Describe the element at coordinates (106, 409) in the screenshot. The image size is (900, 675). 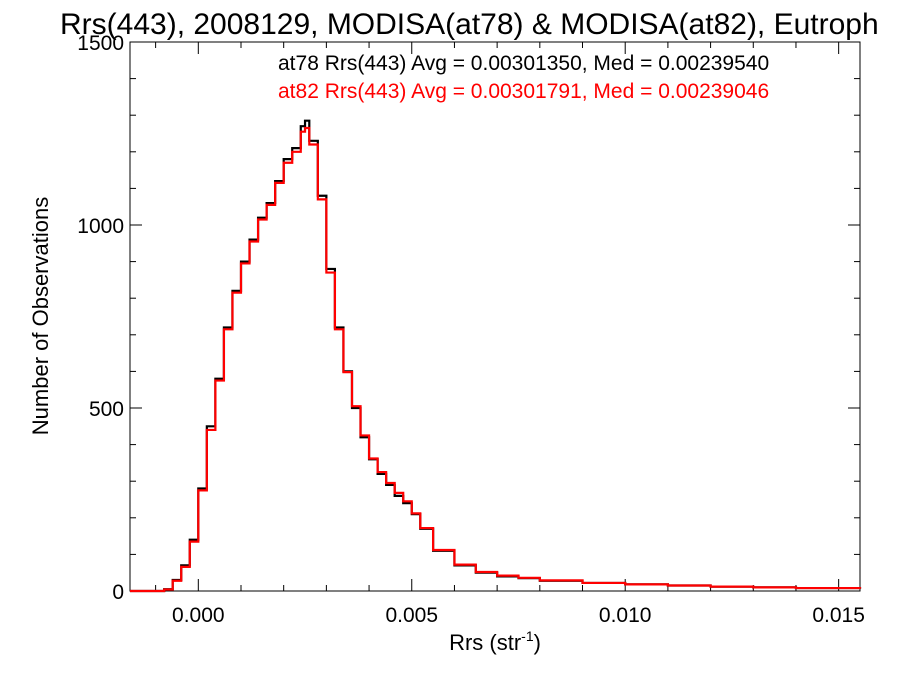
I see `y-tick-label: 500` at that location.